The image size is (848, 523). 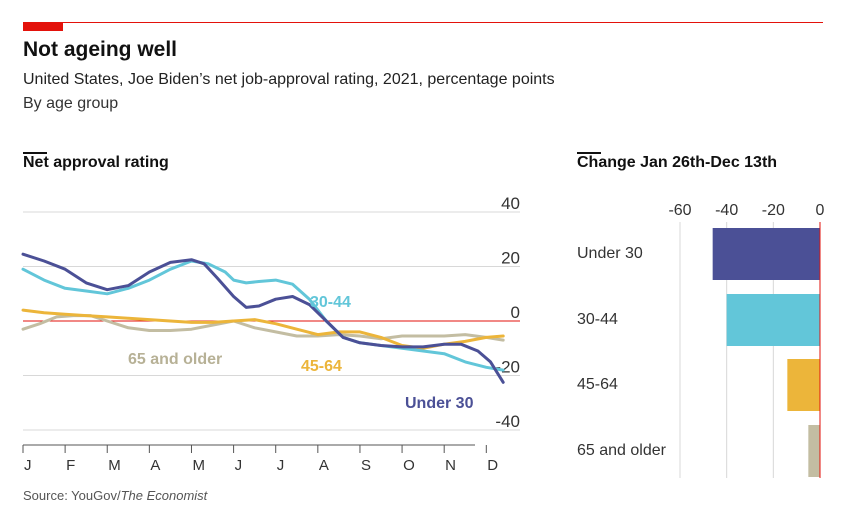 I want to click on chart-subtitle-2: By age group, so click(x=71, y=103).